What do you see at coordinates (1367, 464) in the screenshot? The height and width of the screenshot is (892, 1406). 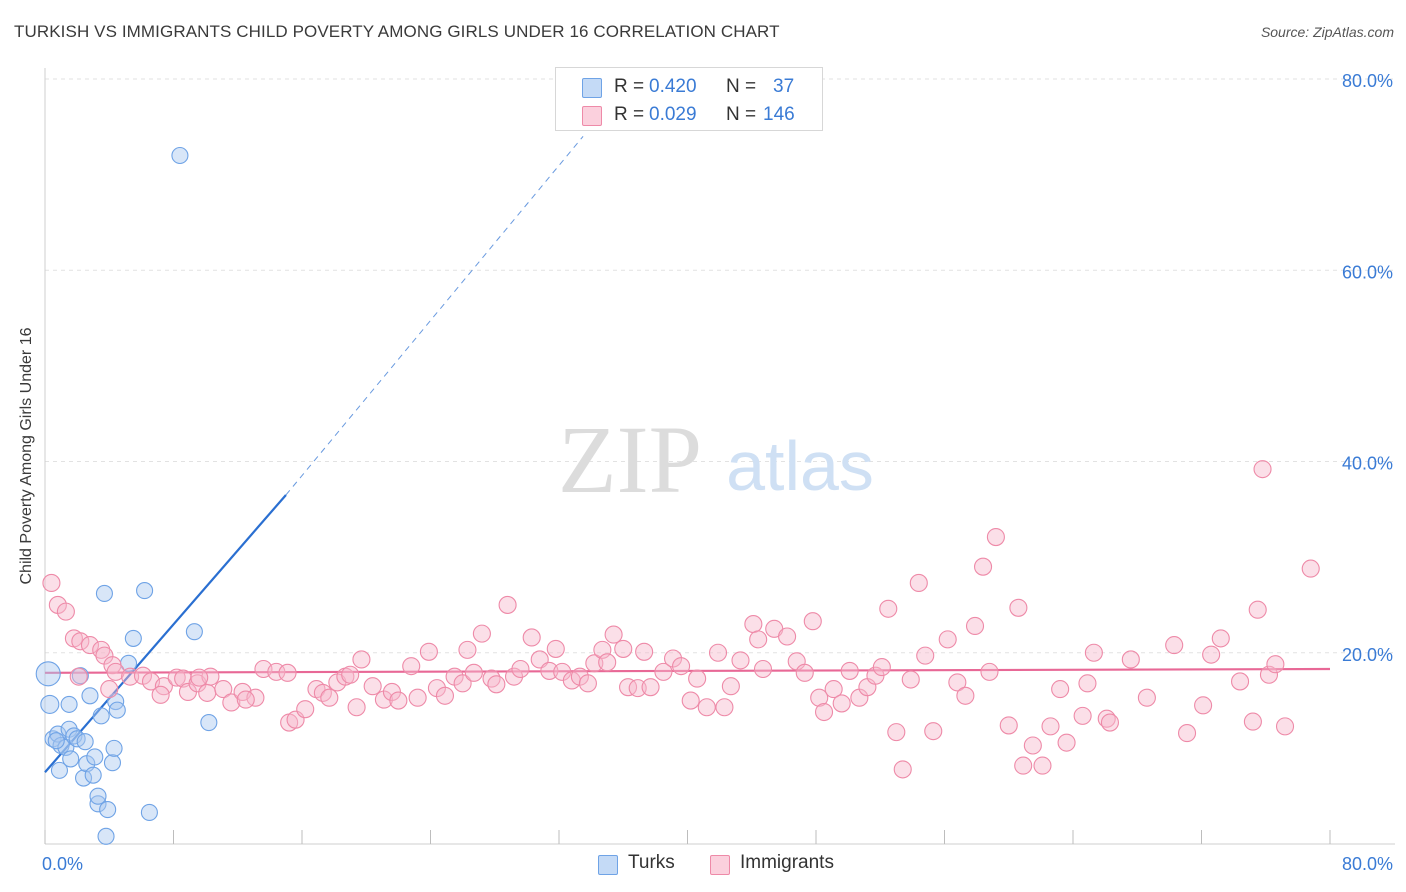 I see `y-tick-label: 40.0%` at bounding box center [1367, 464].